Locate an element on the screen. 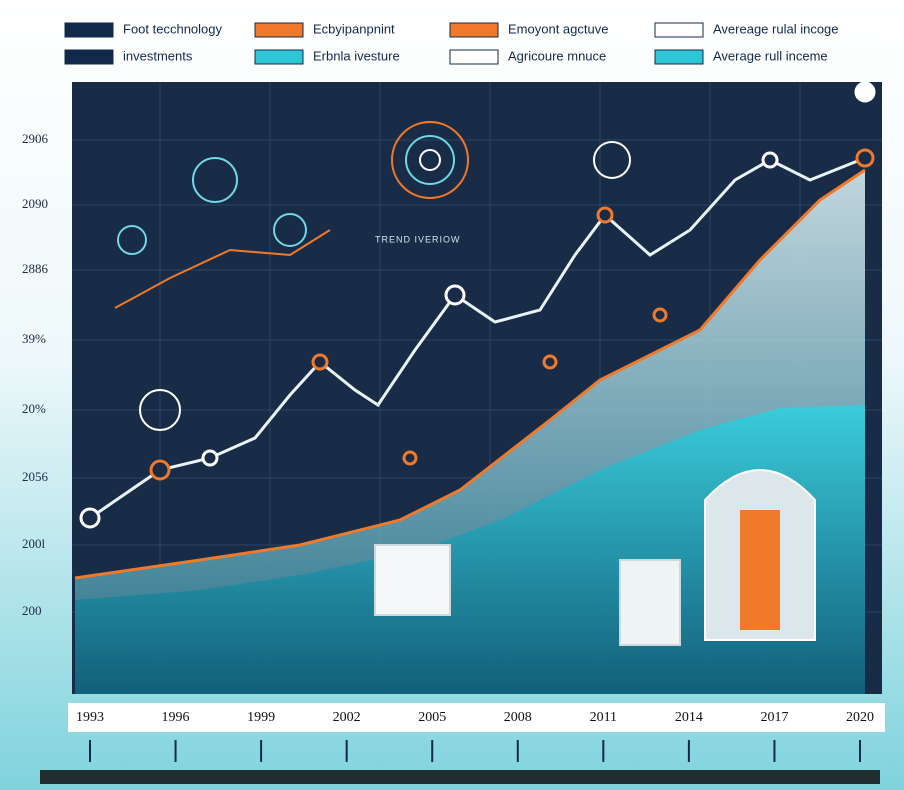 The height and width of the screenshot is (790, 904). y-label: 200l is located at coordinates (34, 543).